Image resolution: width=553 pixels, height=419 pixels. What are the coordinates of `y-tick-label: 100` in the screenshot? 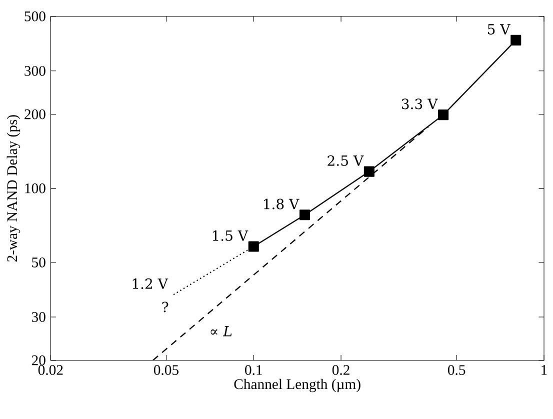 It's located at (35, 188).